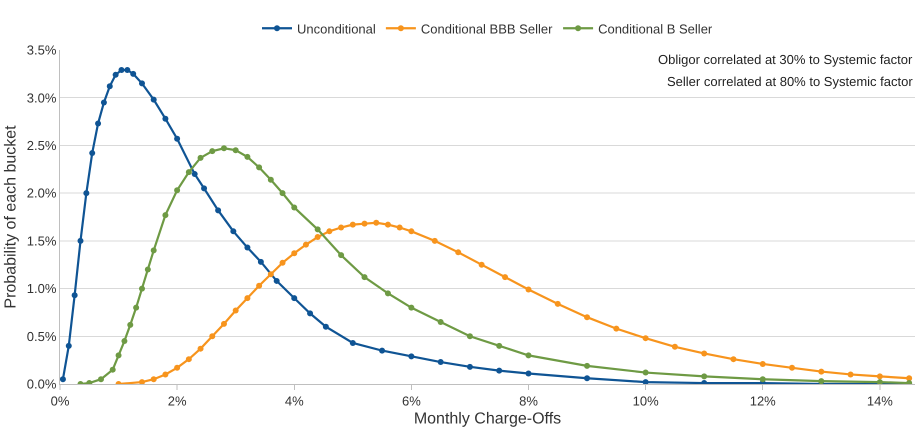 This screenshot has height=429, width=920. Describe the element at coordinates (294, 401) in the screenshot. I see `x-tick-label: 4%` at that location.